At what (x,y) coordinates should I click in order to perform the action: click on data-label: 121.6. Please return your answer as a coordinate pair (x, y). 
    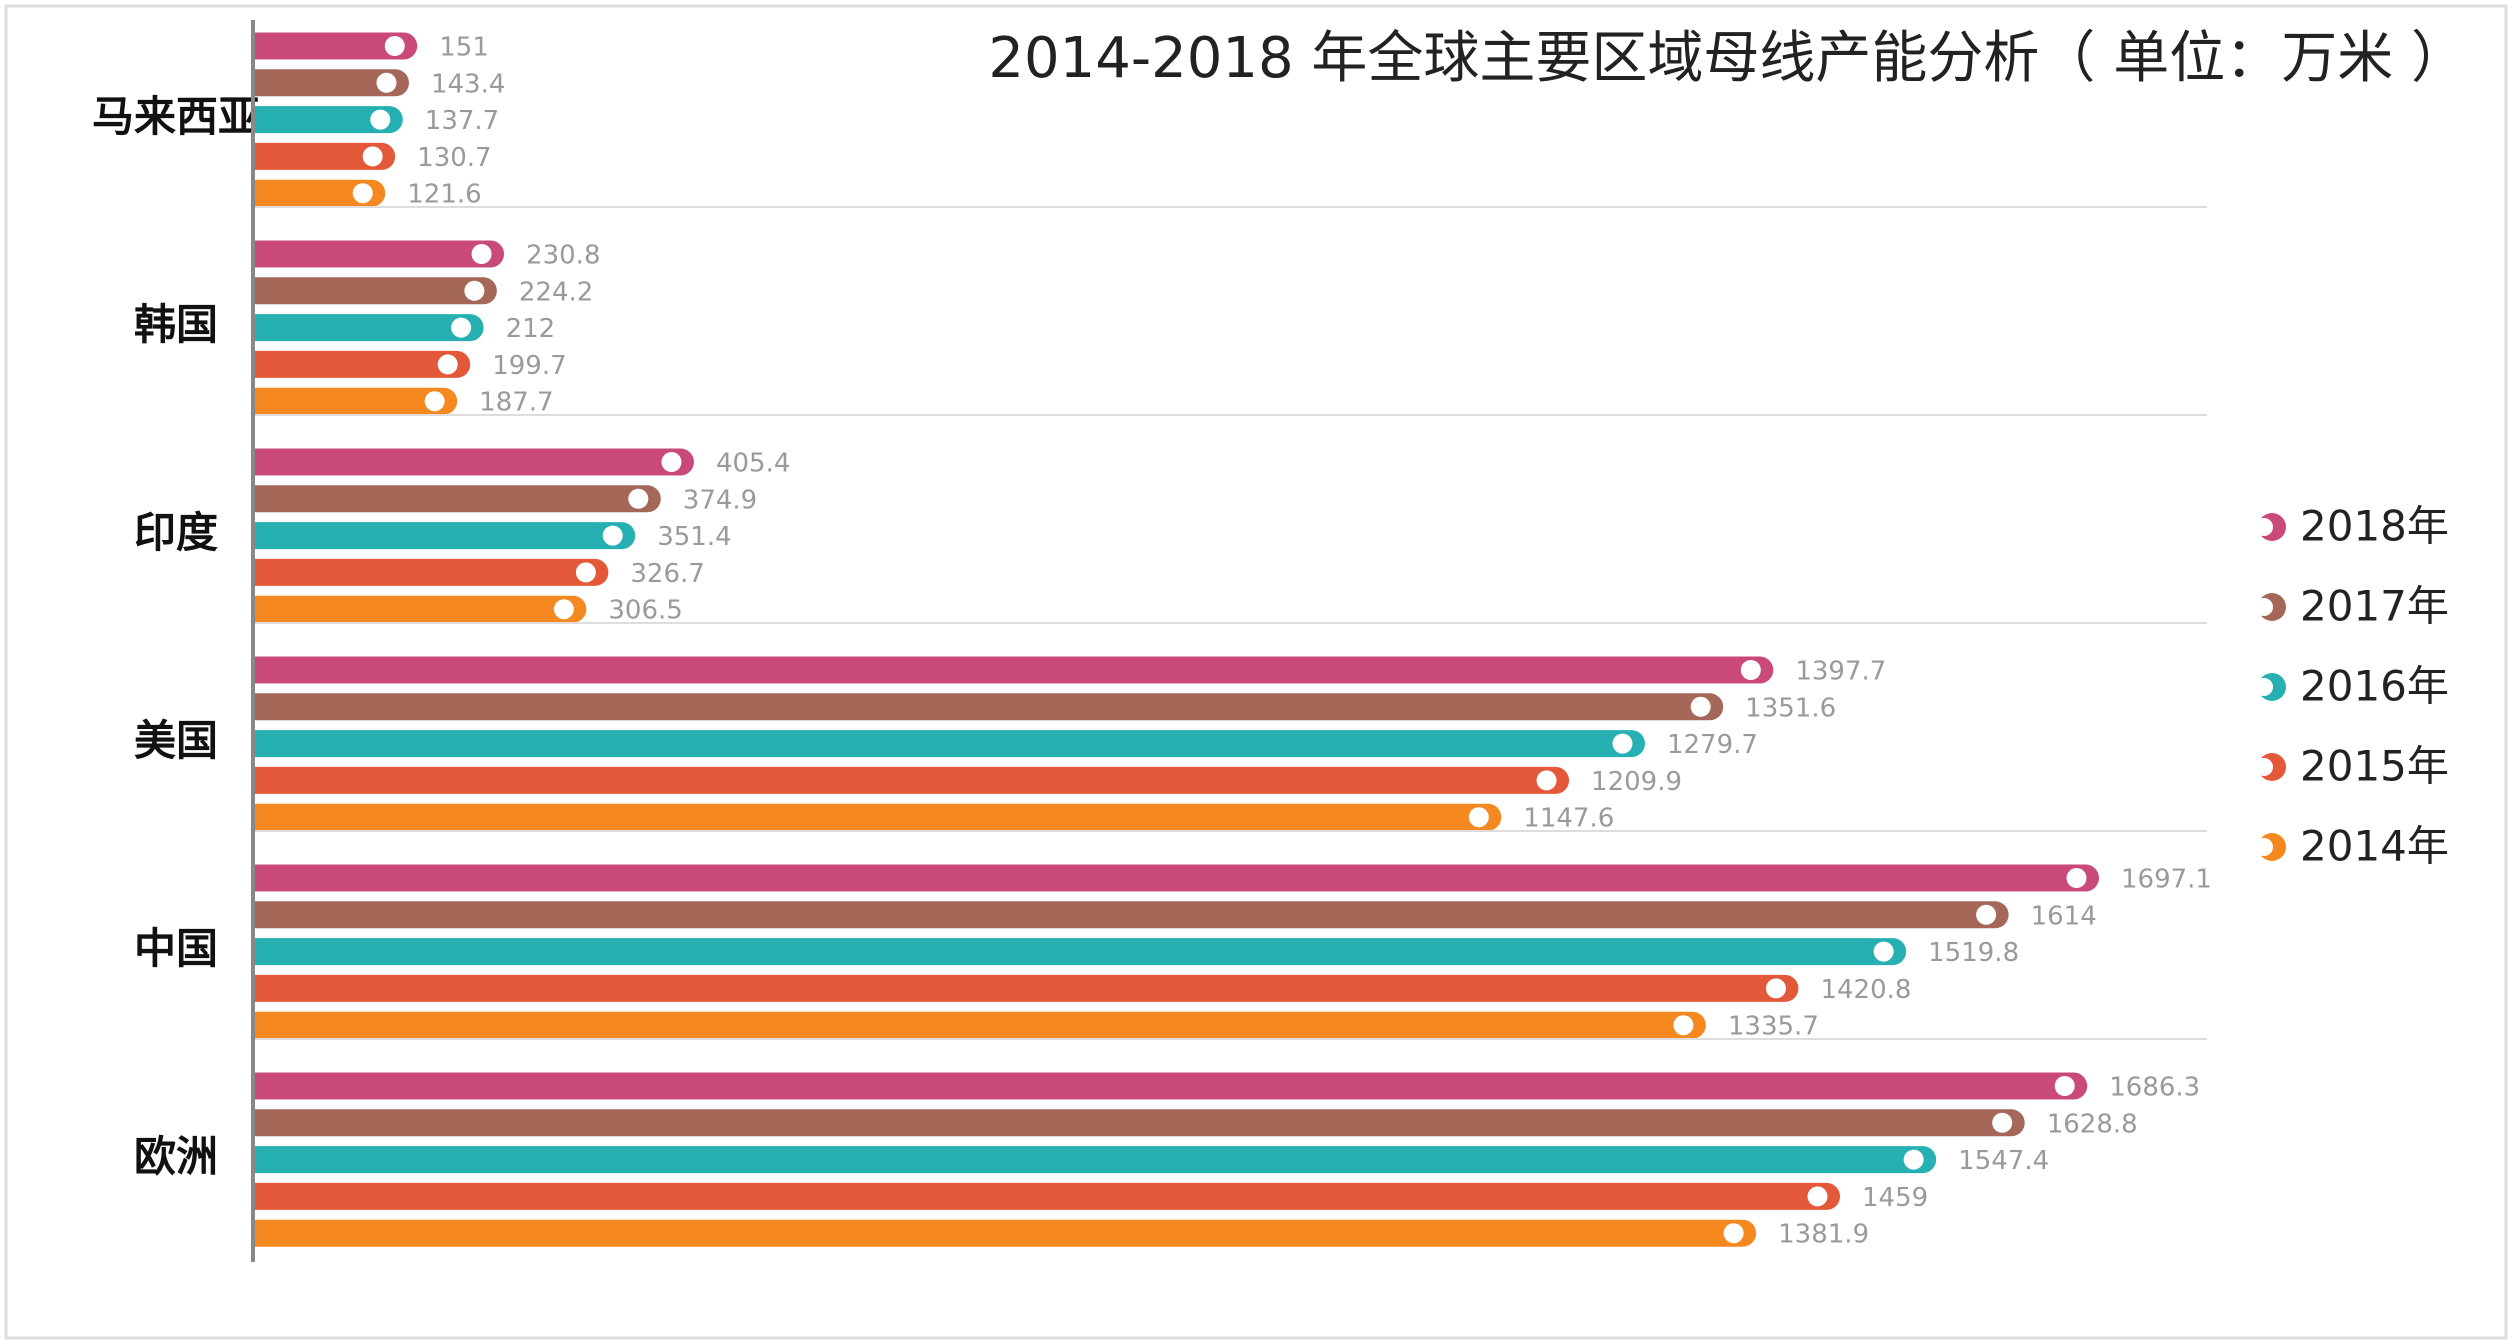
    Looking at the image, I should click on (444, 195).